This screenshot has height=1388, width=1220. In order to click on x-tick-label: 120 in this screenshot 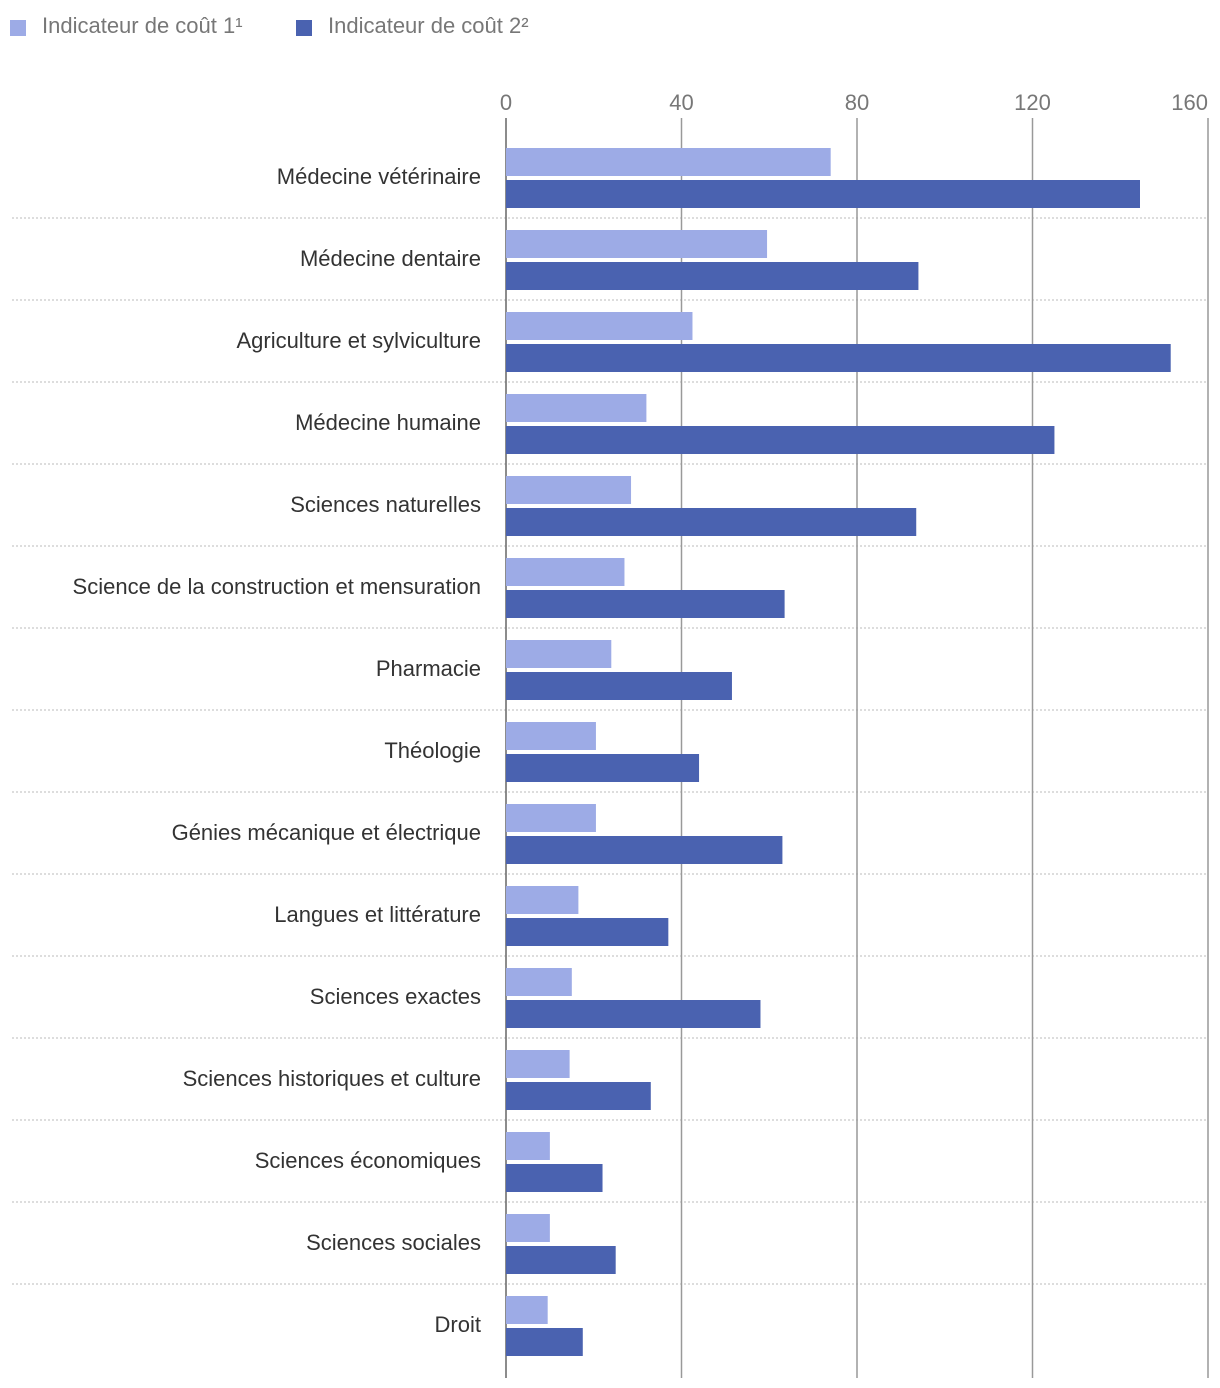, I will do `click(1032, 102)`.